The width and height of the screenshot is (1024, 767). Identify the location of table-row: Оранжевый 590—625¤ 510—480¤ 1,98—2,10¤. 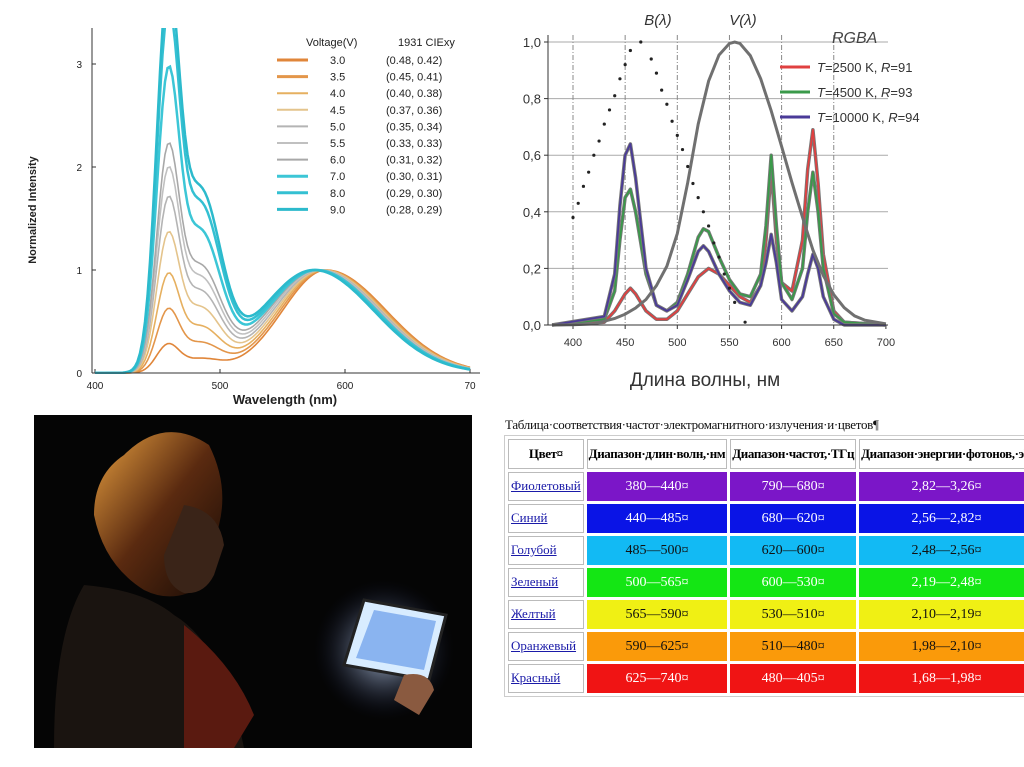
(766, 646).